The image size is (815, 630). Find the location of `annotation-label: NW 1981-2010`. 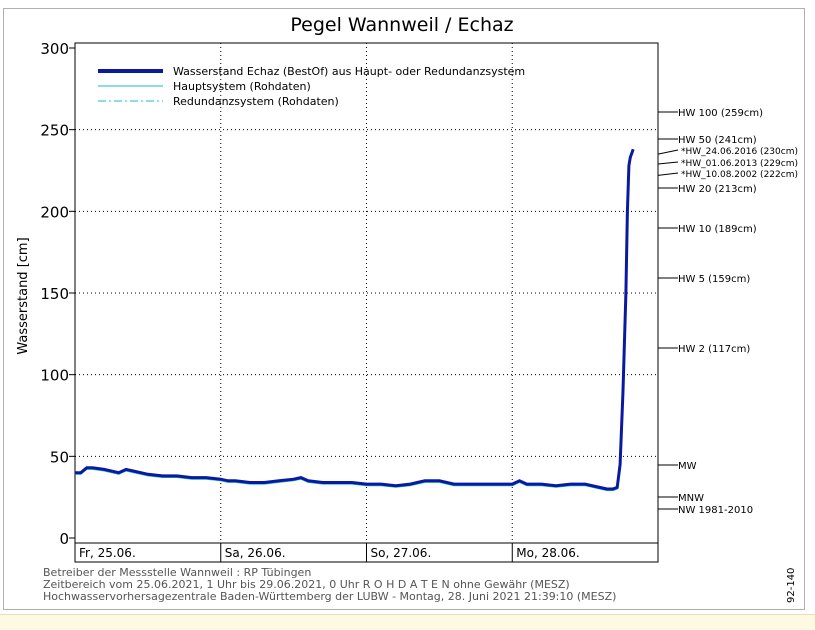

annotation-label: NW 1981-2010 is located at coordinates (715, 510).